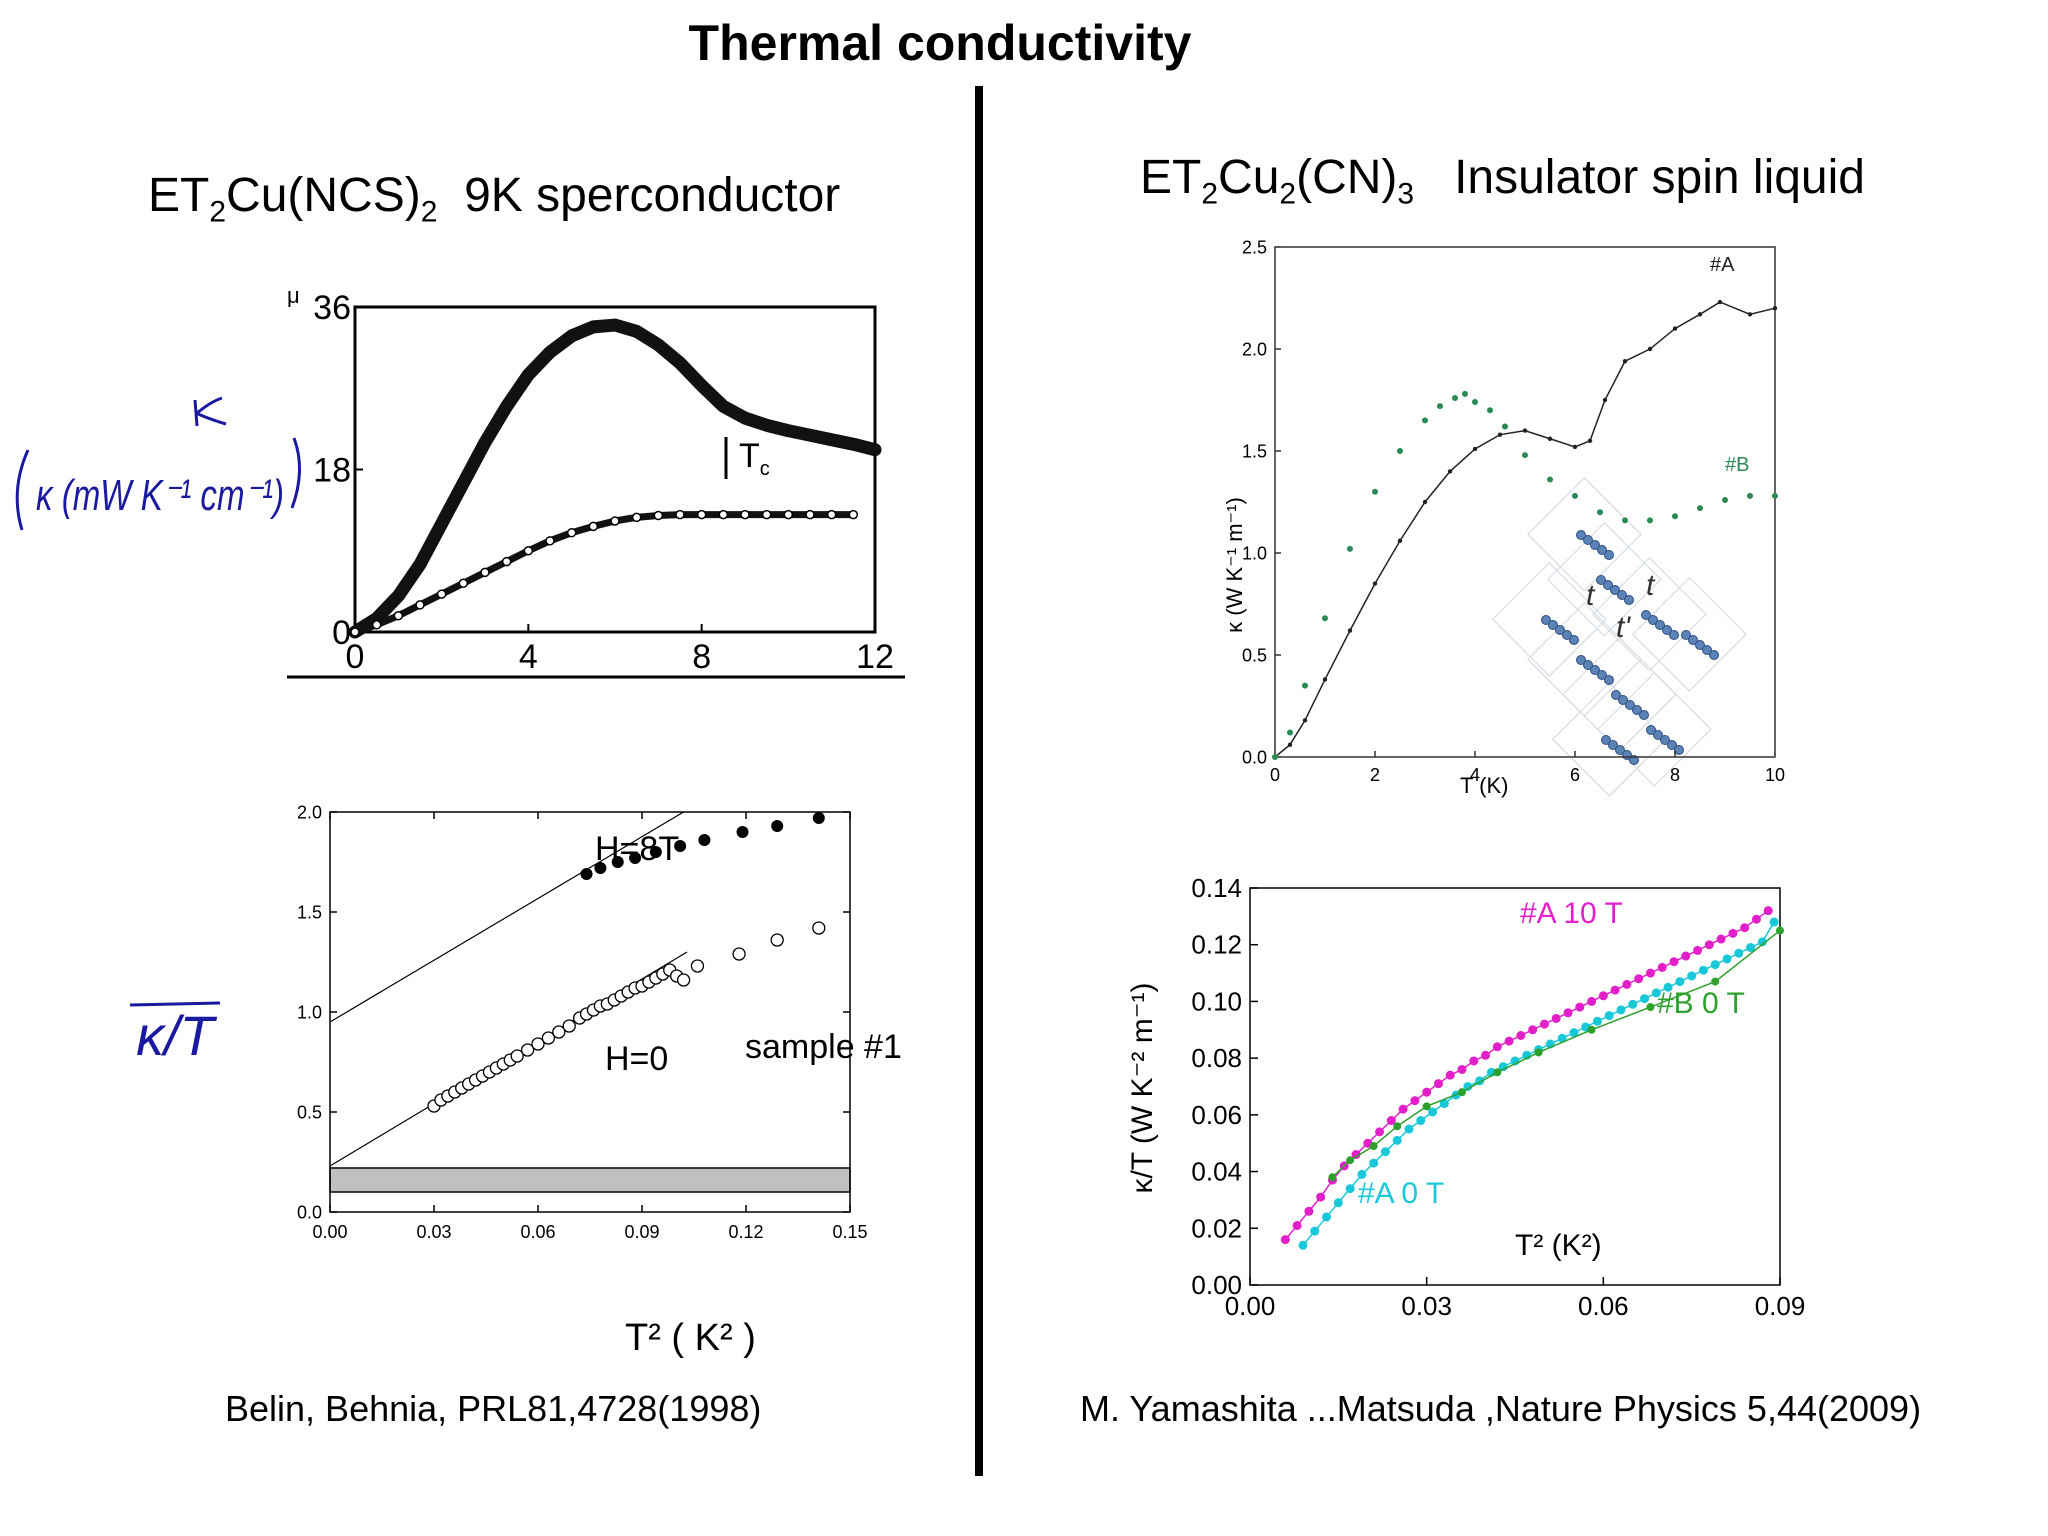  Describe the element at coordinates (309, 1112) in the screenshot. I see `y-tick-label: 0.5` at that location.